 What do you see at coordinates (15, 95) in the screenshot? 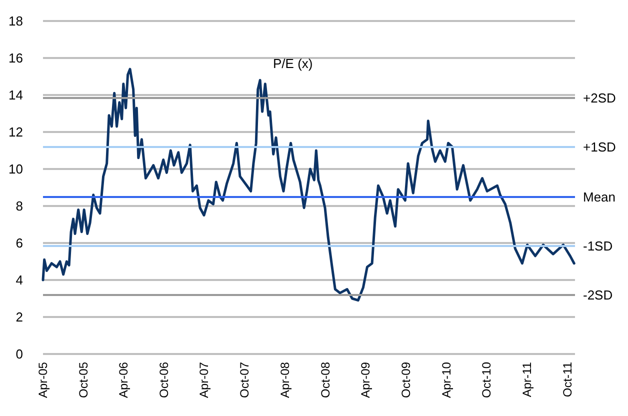
I see `y-tick-label: 14` at bounding box center [15, 95].